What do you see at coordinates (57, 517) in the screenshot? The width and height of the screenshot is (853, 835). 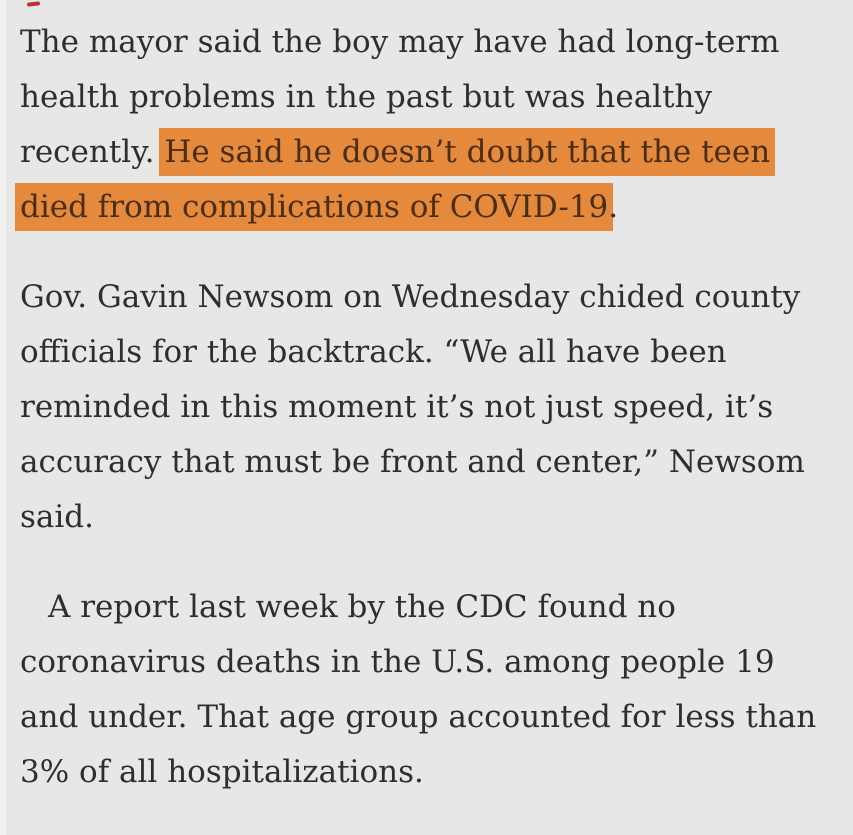 I see `text-segment: said.` at bounding box center [57, 517].